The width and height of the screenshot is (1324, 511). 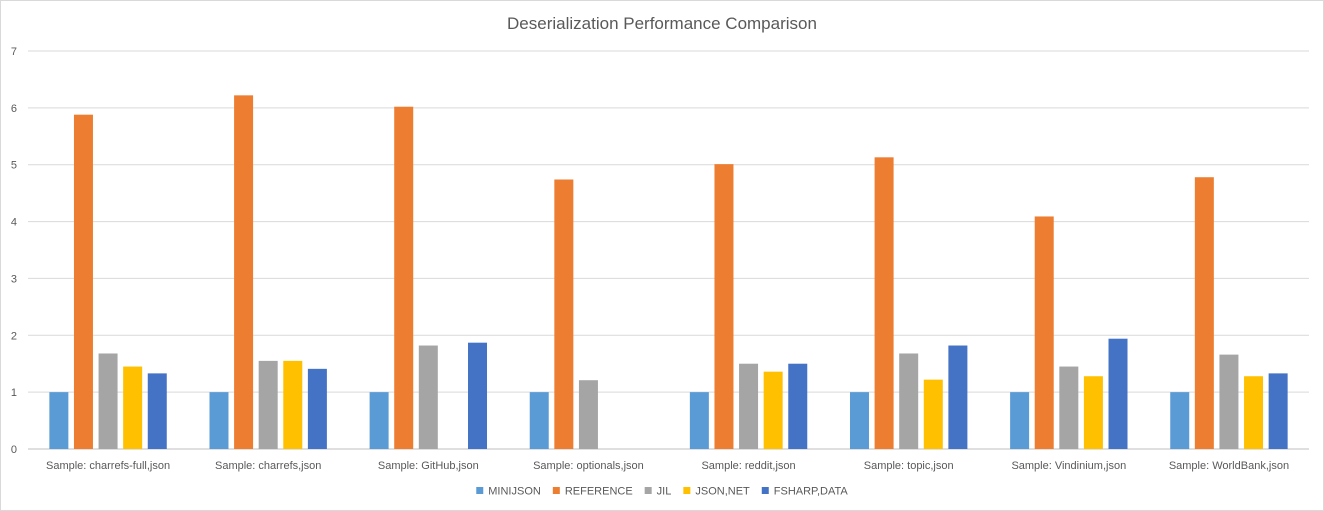 I want to click on y-tick-label: 6, so click(x=14, y=109).